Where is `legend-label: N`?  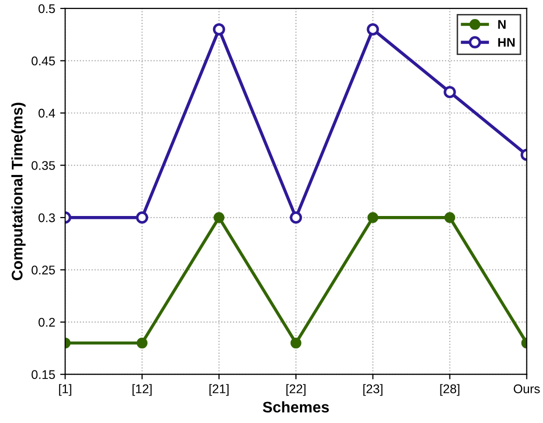
legend-label: N is located at coordinates (502, 24).